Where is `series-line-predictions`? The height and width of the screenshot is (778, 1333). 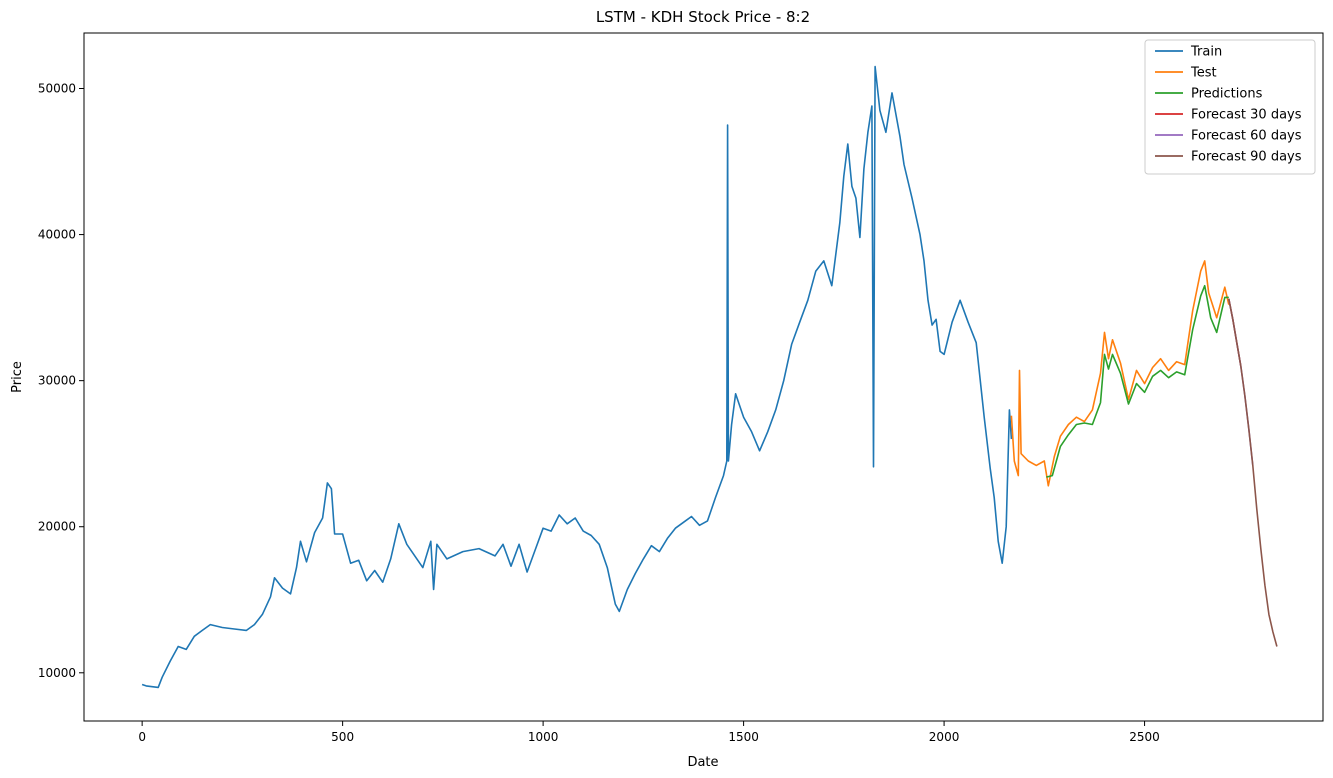 series-line-predictions is located at coordinates (1137, 381).